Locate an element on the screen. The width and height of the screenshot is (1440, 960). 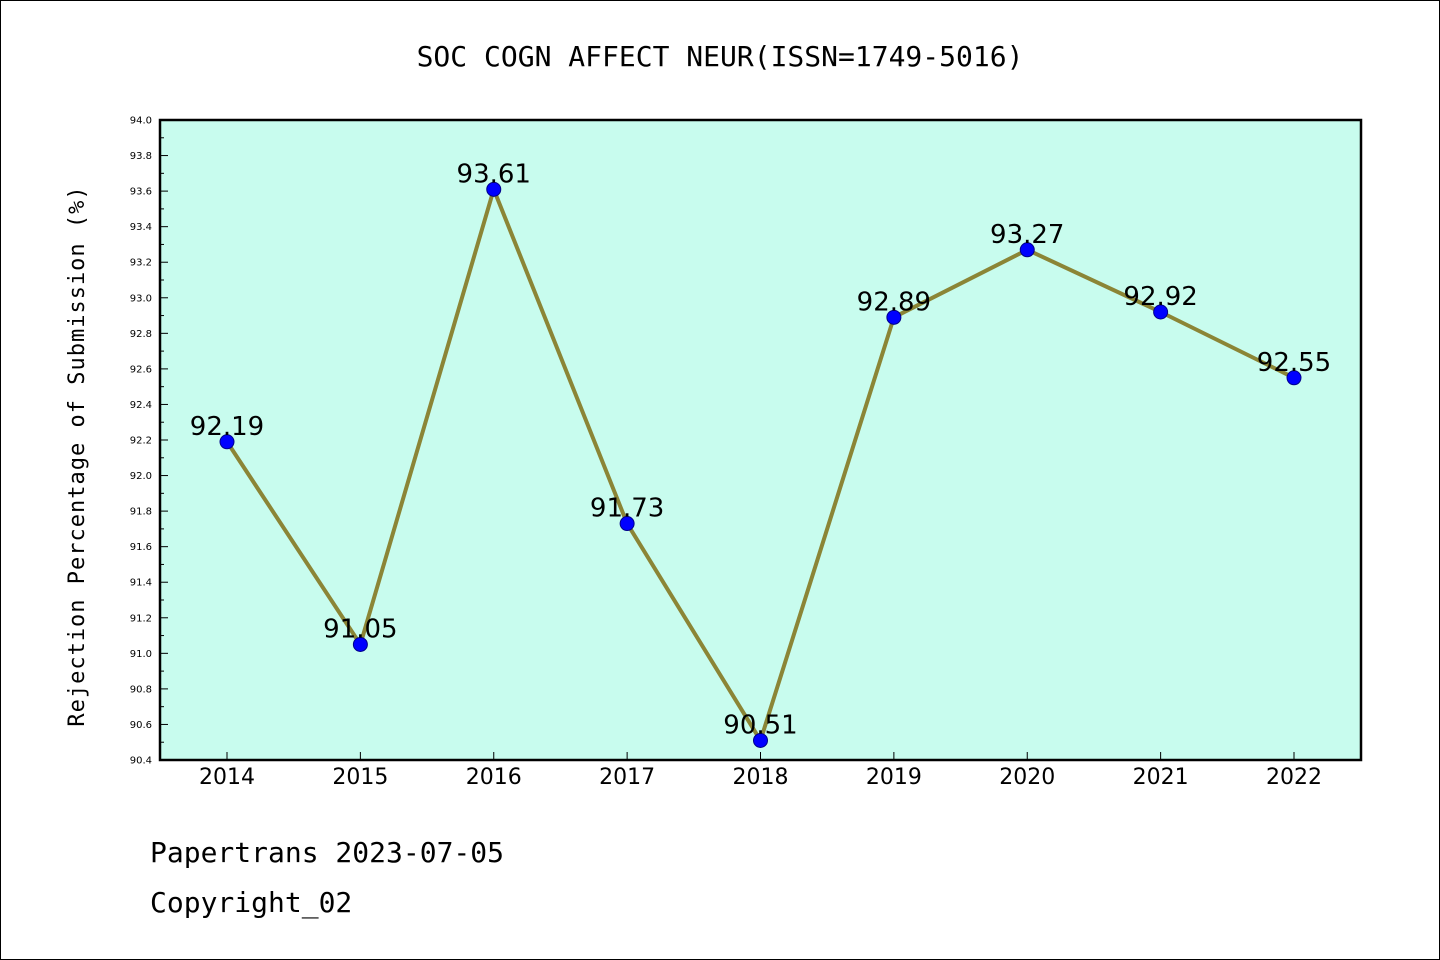
y-tick-label: 91.6 is located at coordinates (141, 547).